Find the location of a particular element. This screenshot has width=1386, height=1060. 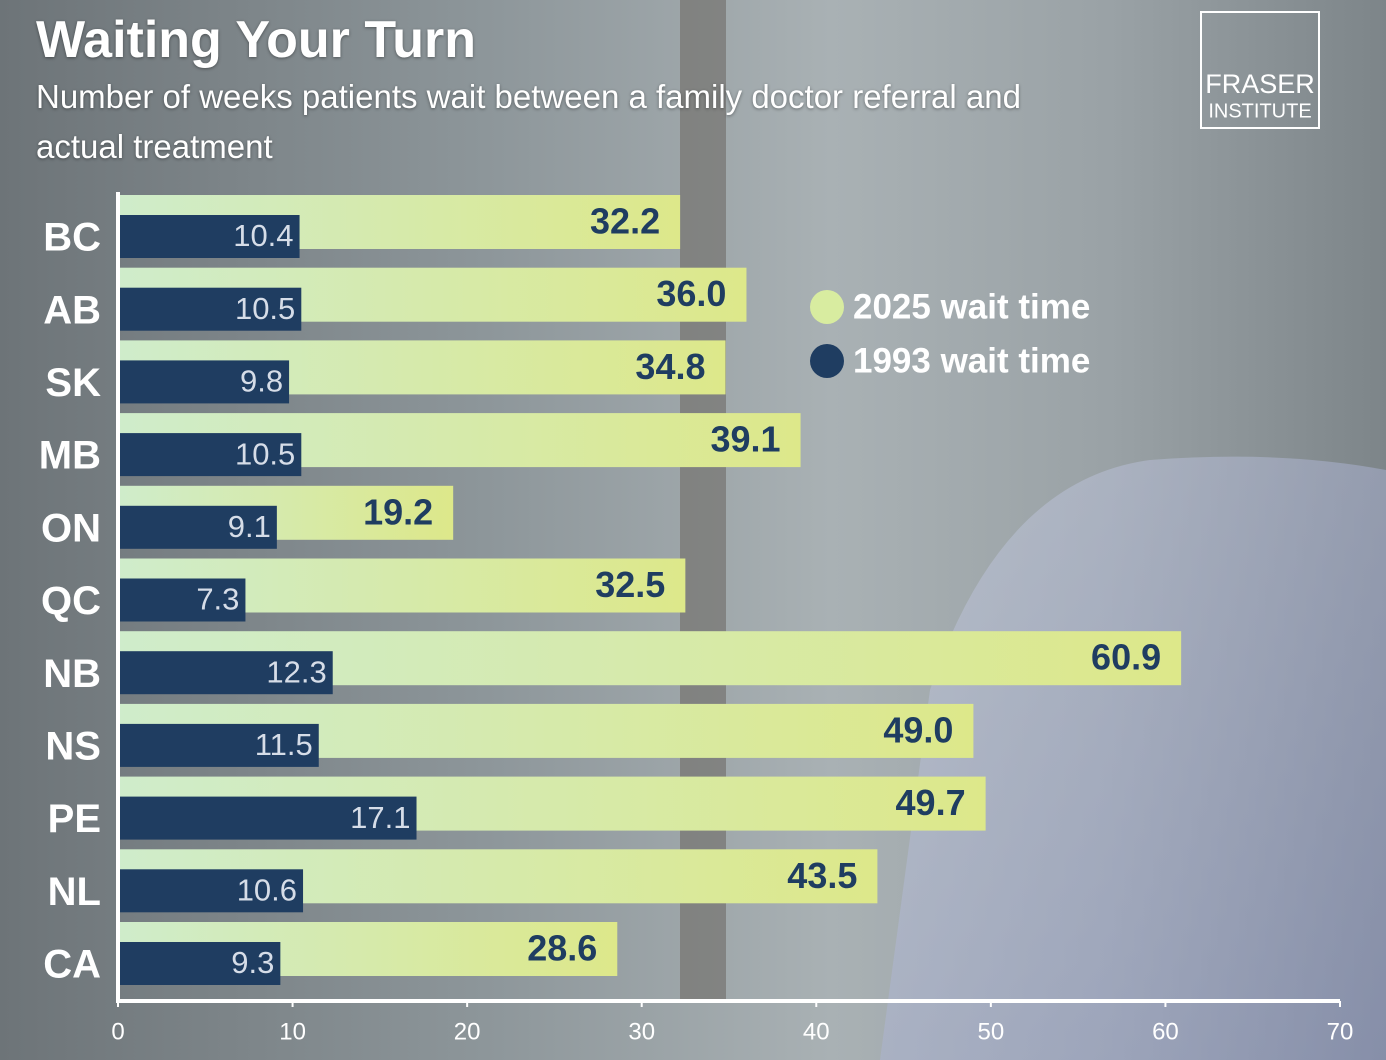

chart-title: Waiting Your Turn is located at coordinates (256, 40).